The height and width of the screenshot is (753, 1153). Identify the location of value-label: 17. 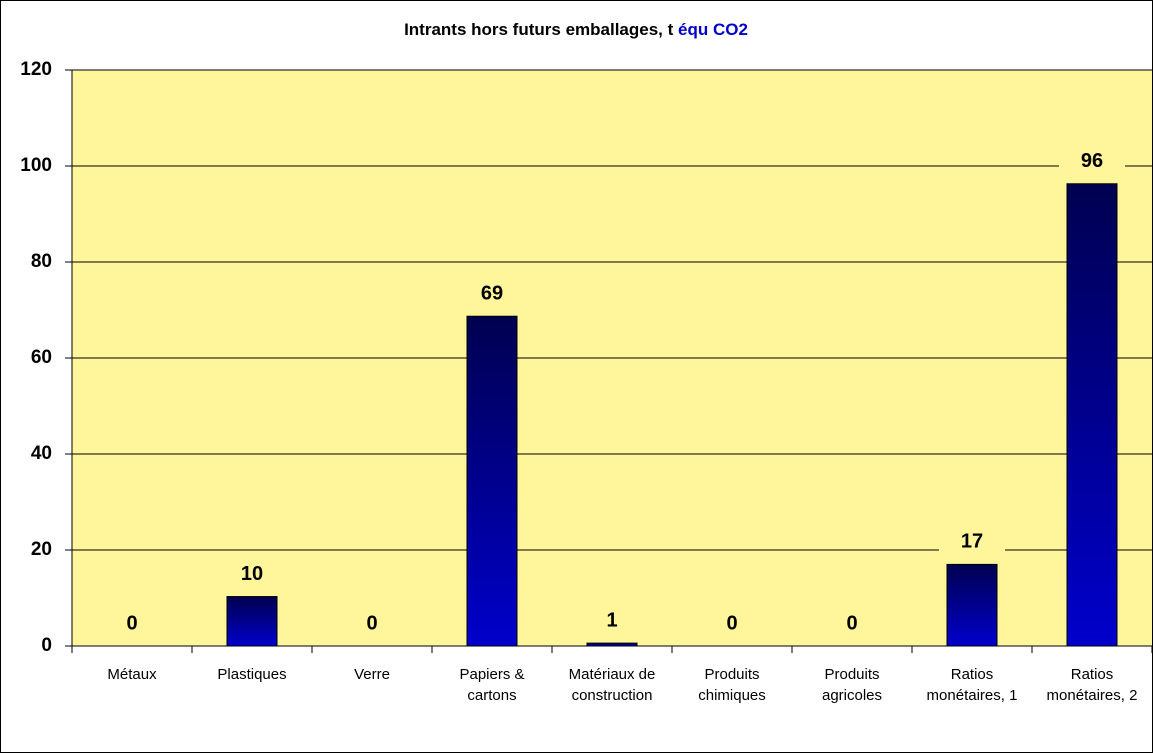
(972, 542).